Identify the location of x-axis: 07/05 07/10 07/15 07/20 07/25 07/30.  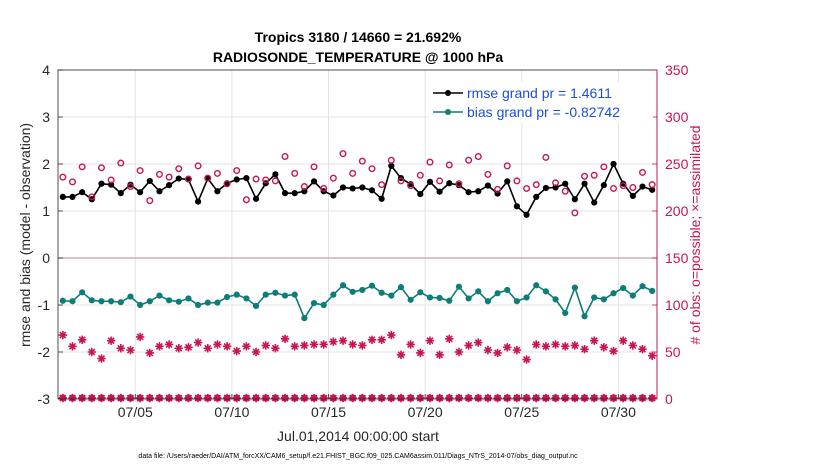
(377, 407).